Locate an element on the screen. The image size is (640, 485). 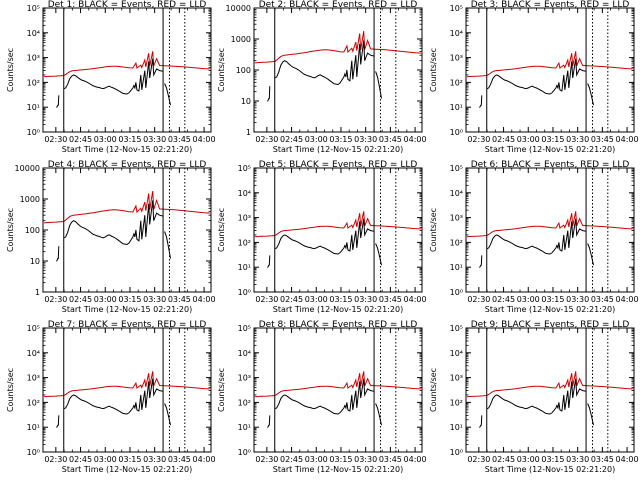
panel-title: Det 3: BLACK = Events, RED = LLD is located at coordinates (550, 5).